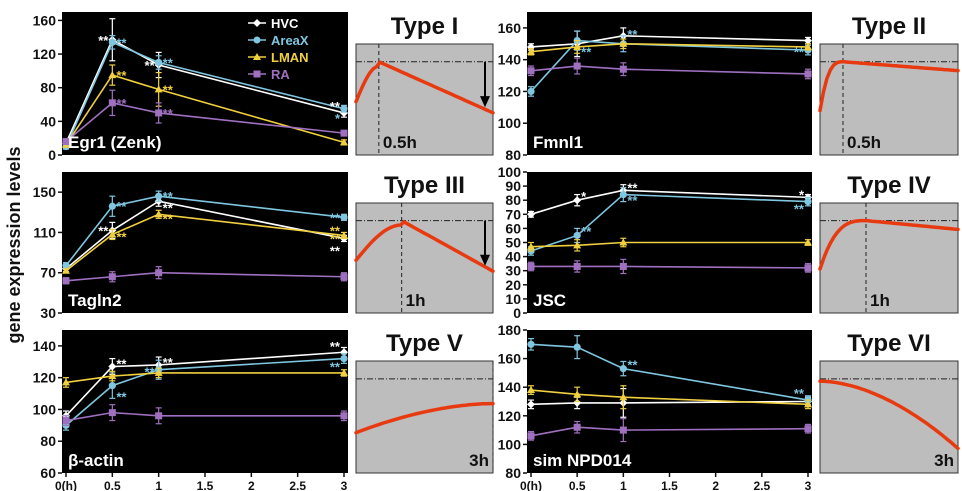 The image size is (962, 491). I want to click on gene-name: Fmnl1, so click(558, 142).